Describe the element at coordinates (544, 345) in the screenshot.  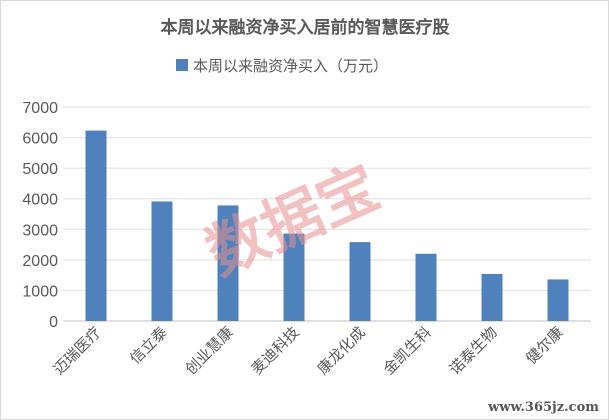
I see `x-category-label: 健尔康` at that location.